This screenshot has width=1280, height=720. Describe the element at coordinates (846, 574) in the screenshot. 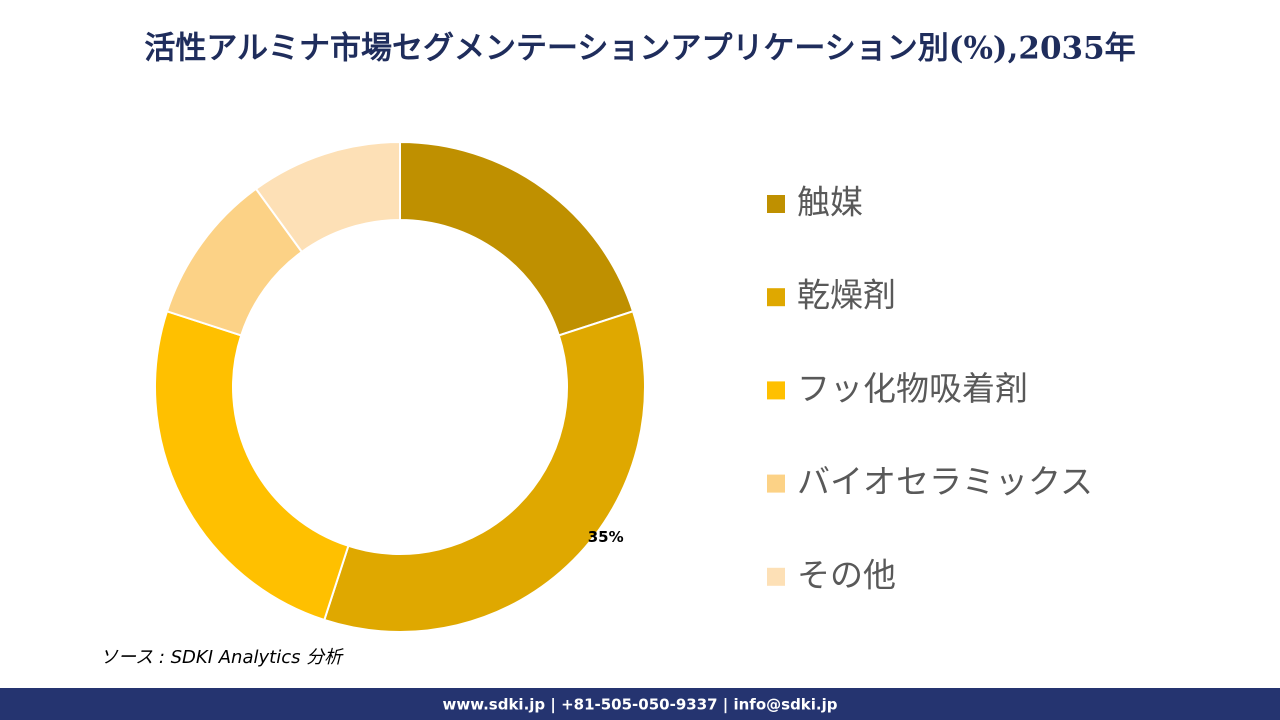

I see `legend-label: その他` at that location.